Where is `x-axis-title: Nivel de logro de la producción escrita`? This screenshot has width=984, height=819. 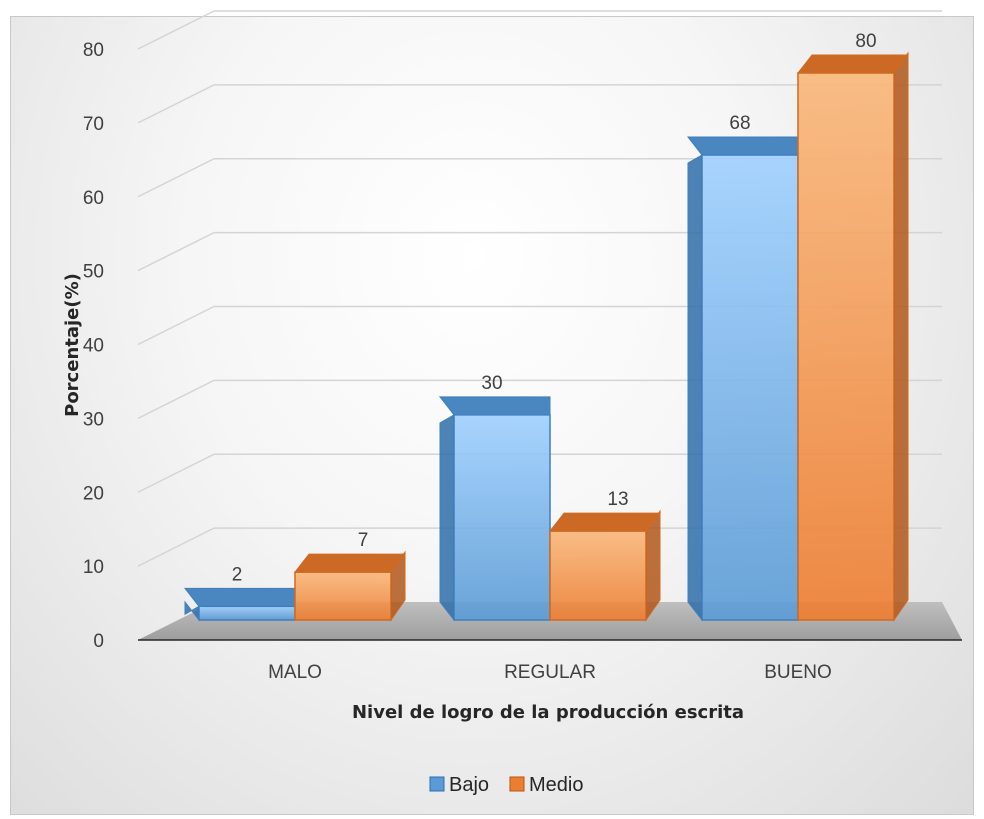 x-axis-title: Nivel de logro de la producción escrita is located at coordinates (548, 712).